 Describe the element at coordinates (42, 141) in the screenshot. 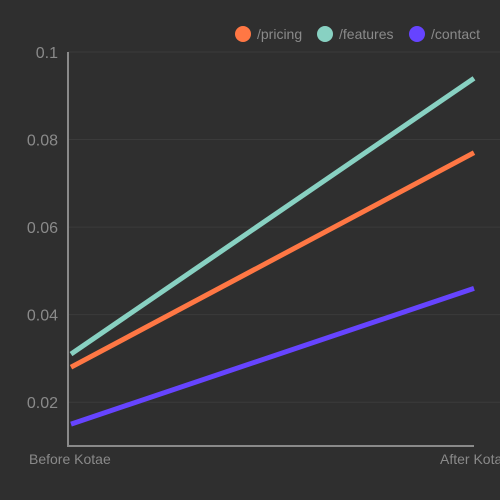

I see `y-tick-label: 0.08` at that location.